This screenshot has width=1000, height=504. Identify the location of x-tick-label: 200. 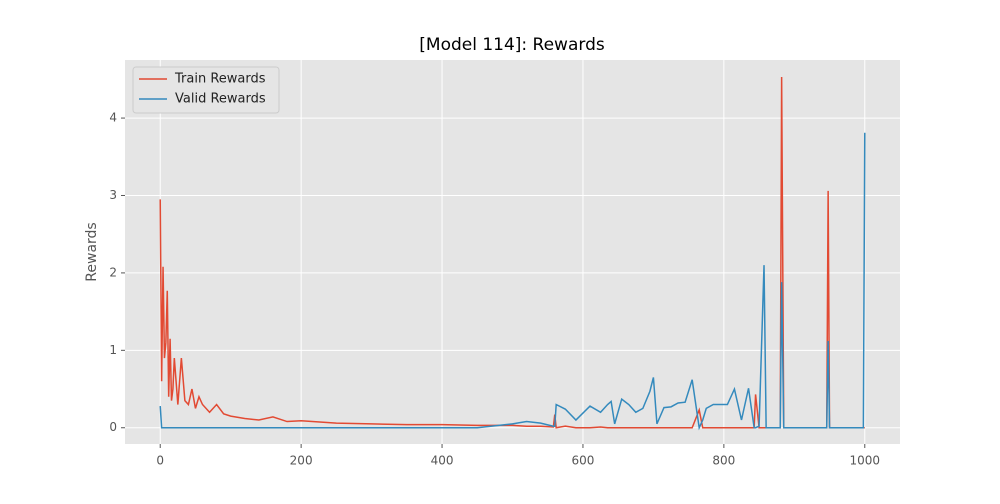
(301, 461).